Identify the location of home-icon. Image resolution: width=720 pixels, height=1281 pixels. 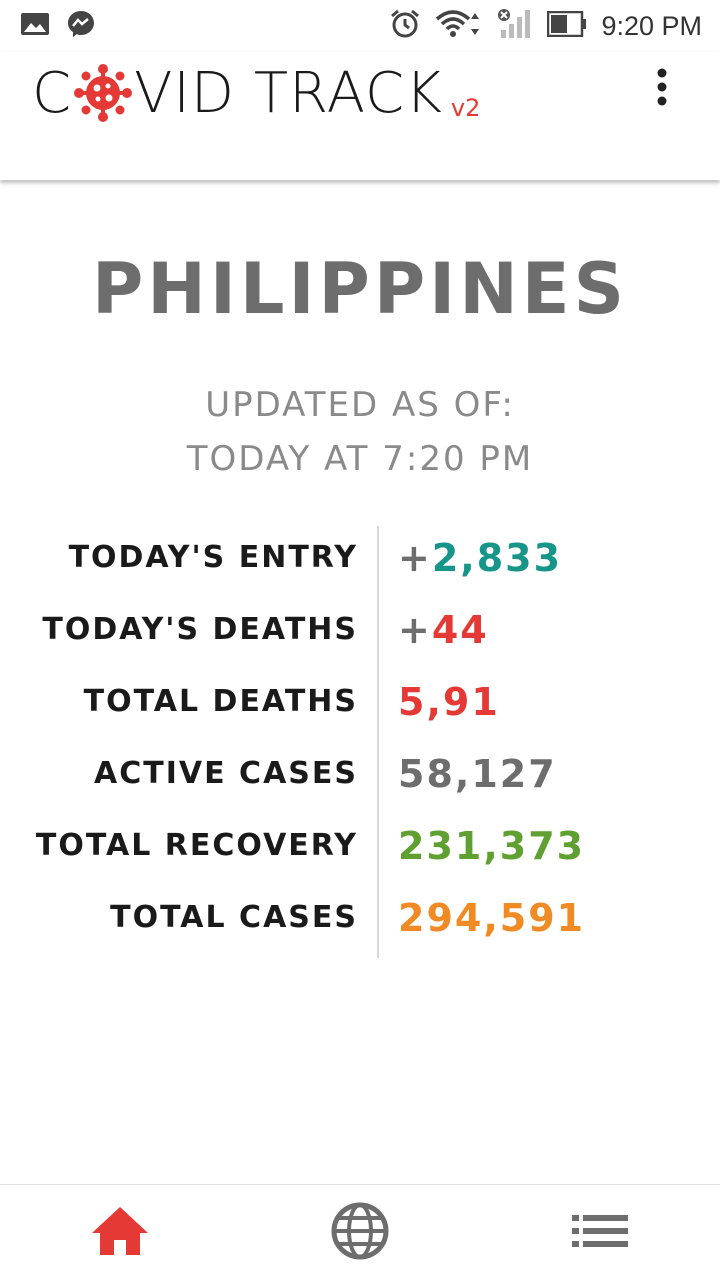
(120, 1233).